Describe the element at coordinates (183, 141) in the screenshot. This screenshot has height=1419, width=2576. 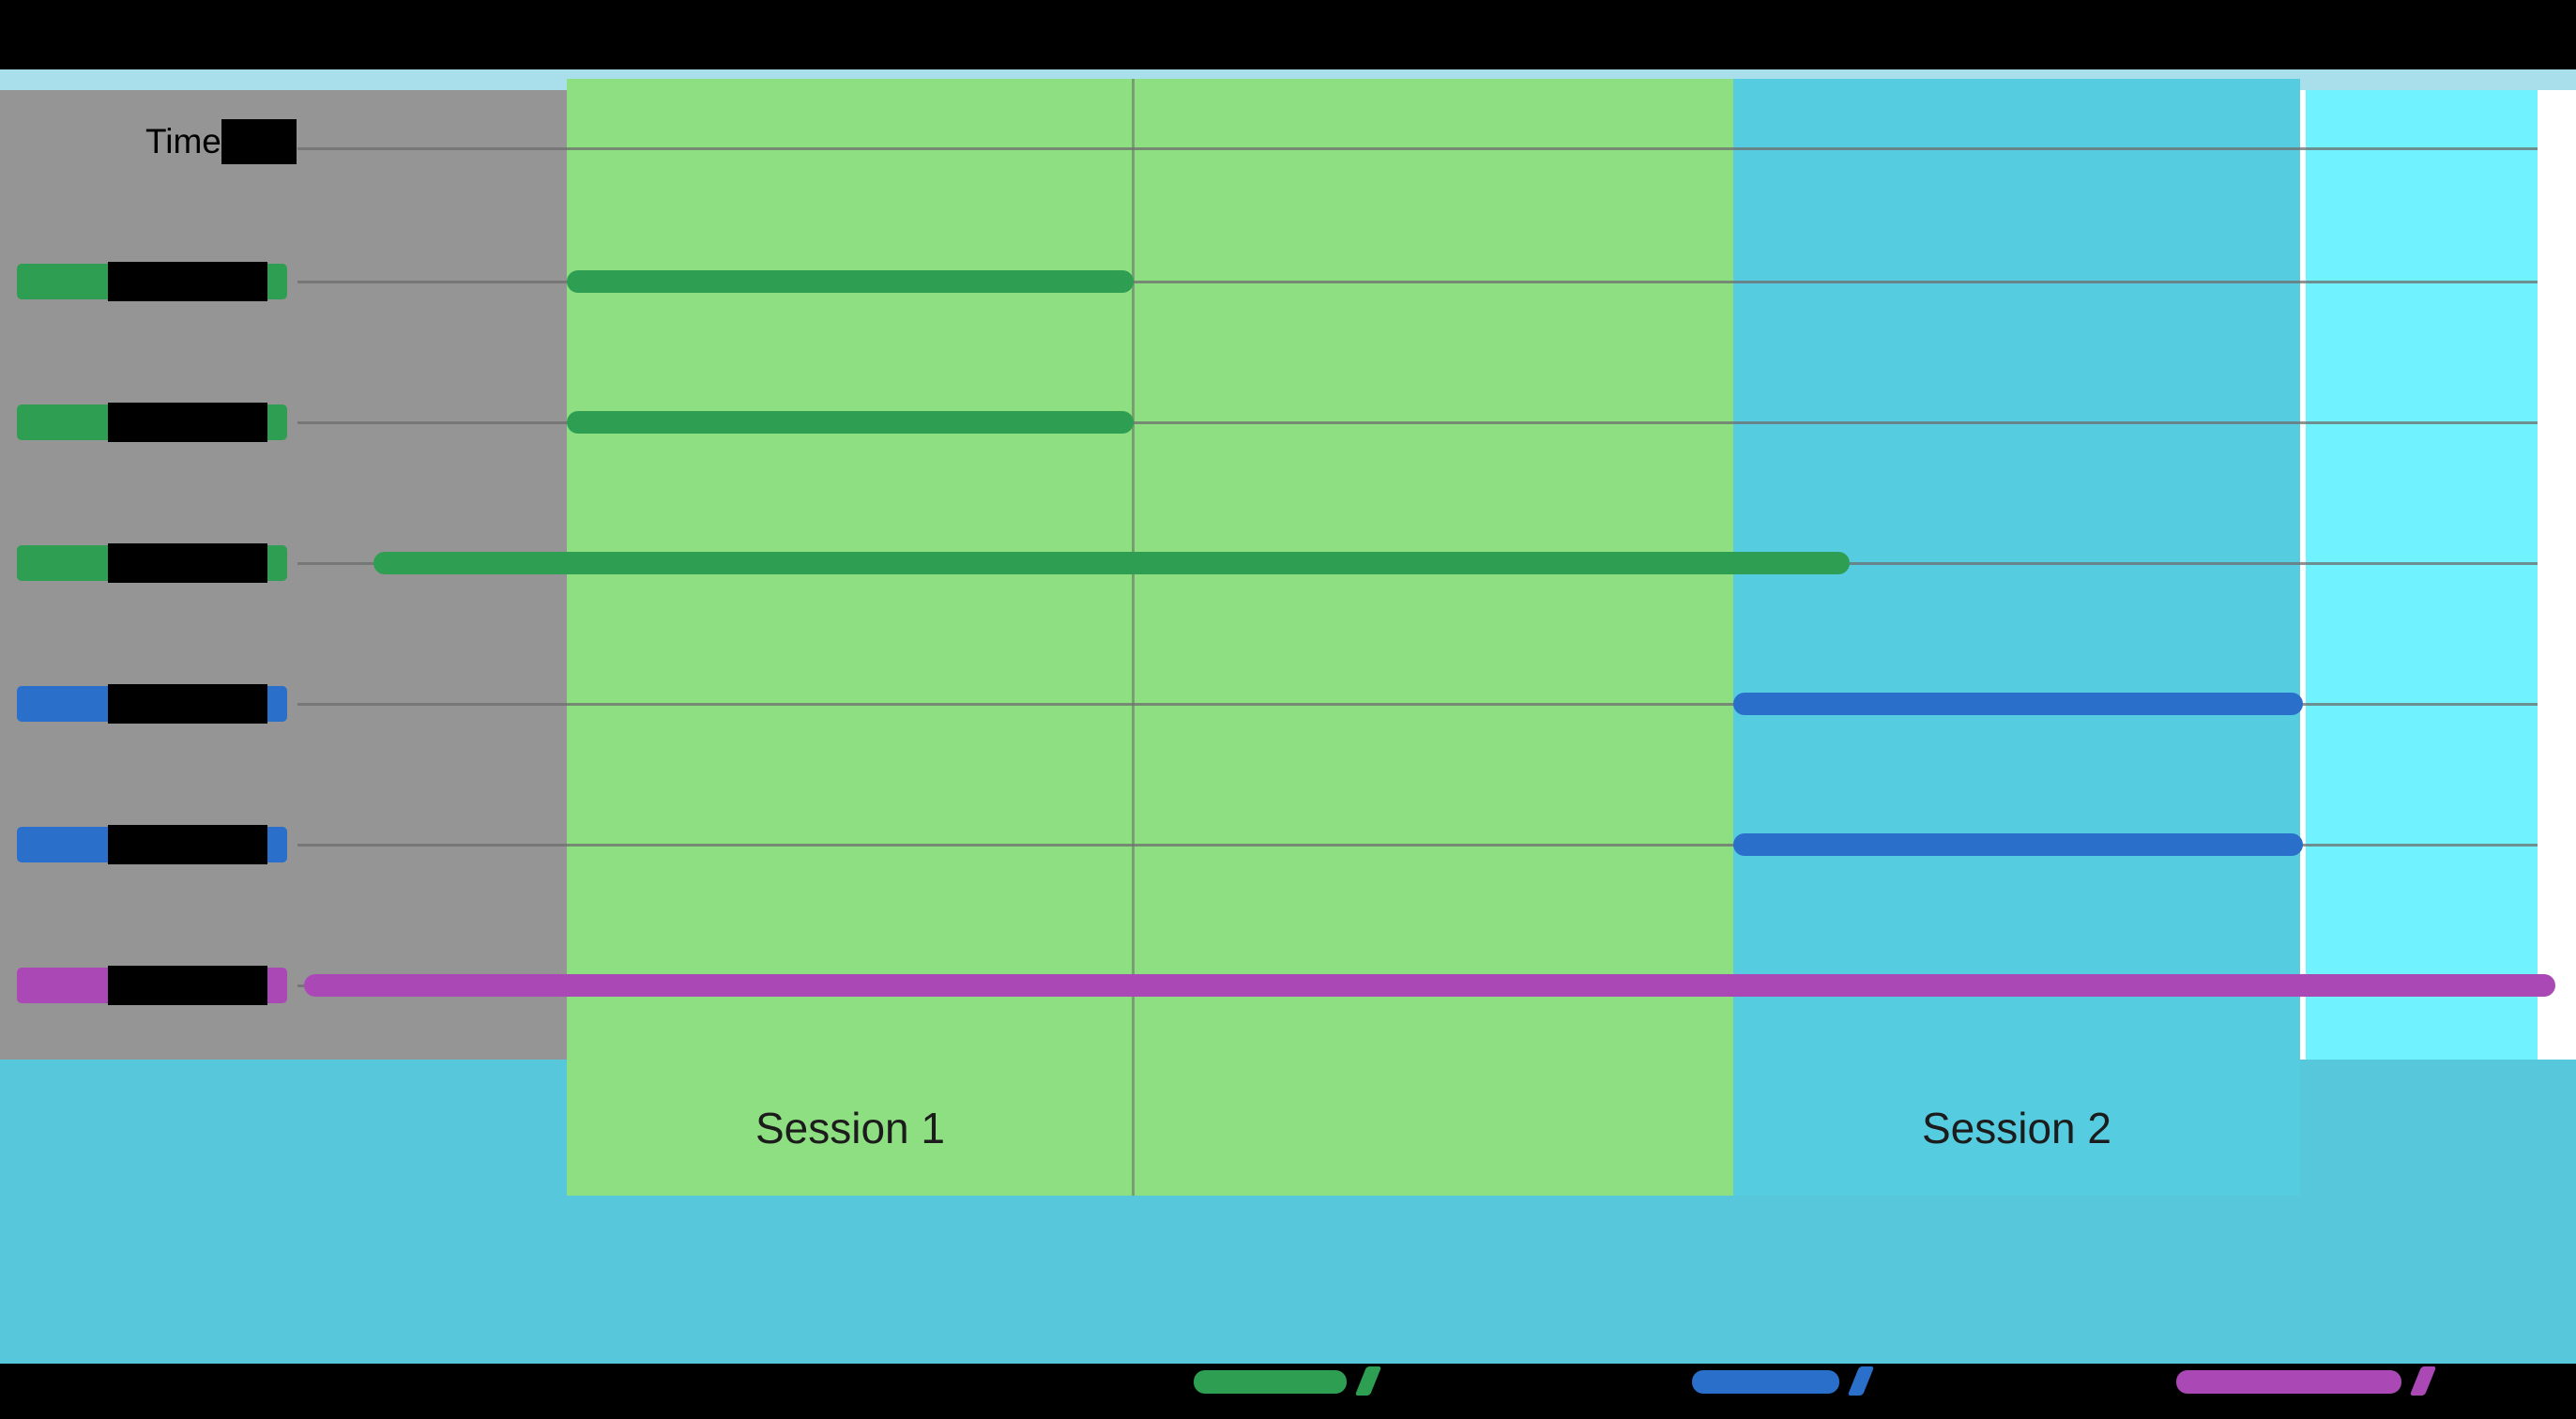
I see `time-axis-label: Time` at that location.